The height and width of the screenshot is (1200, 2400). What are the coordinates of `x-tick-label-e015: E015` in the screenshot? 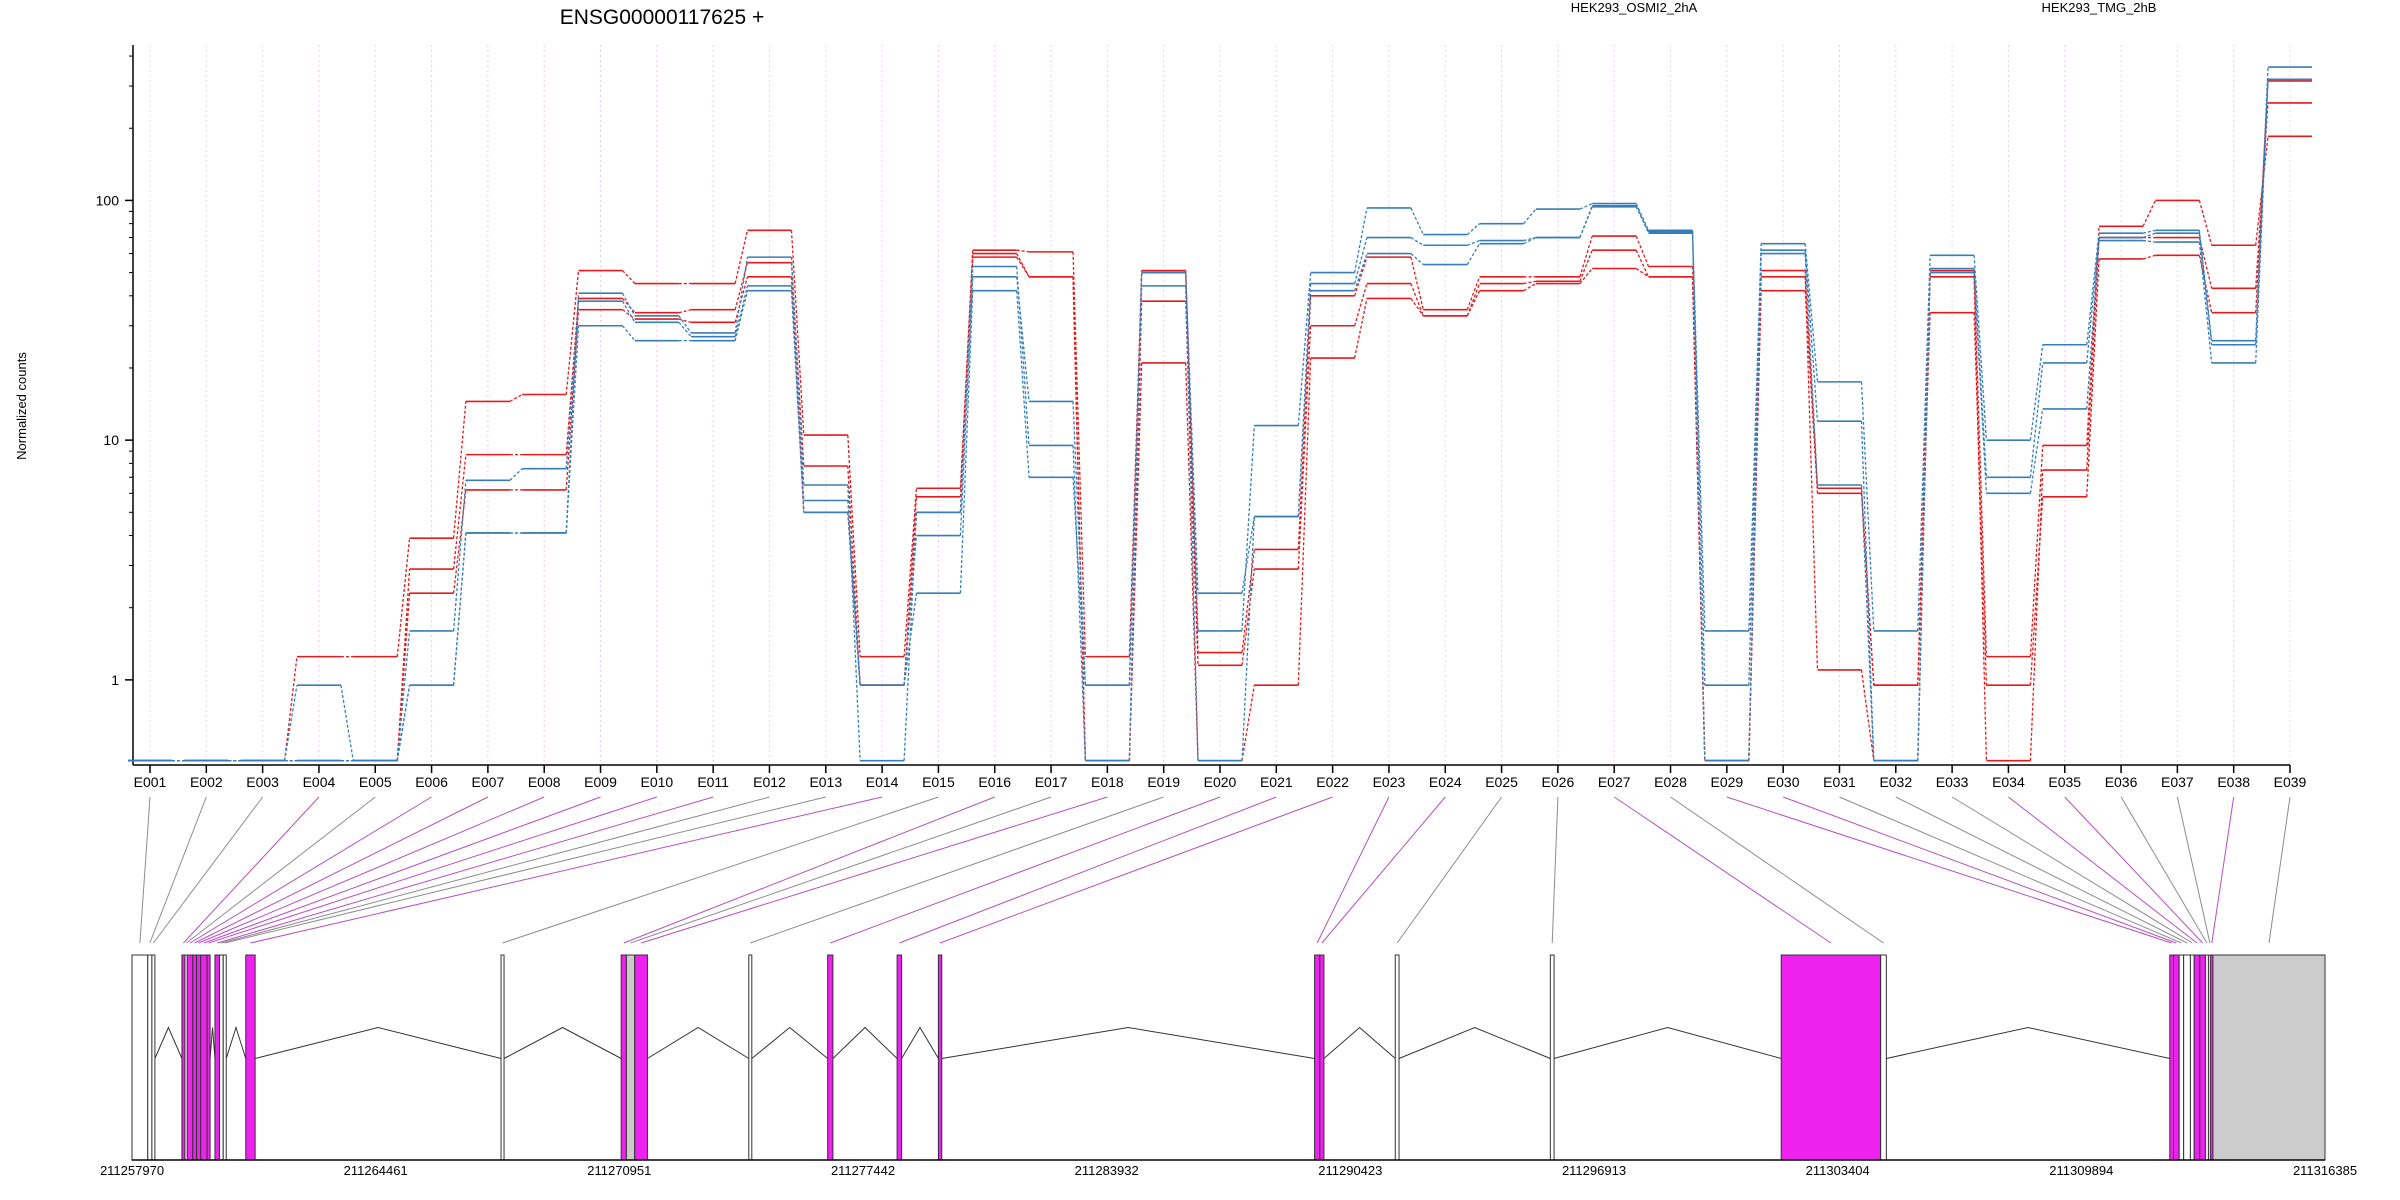 It's located at (938, 782).